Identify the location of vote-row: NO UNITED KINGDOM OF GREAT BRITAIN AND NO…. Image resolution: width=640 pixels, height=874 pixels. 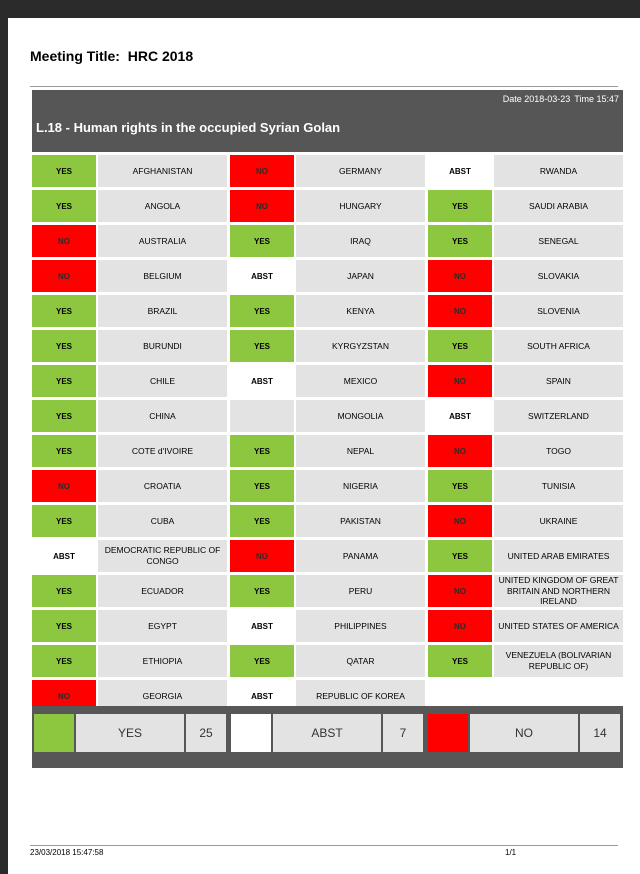
(525, 591).